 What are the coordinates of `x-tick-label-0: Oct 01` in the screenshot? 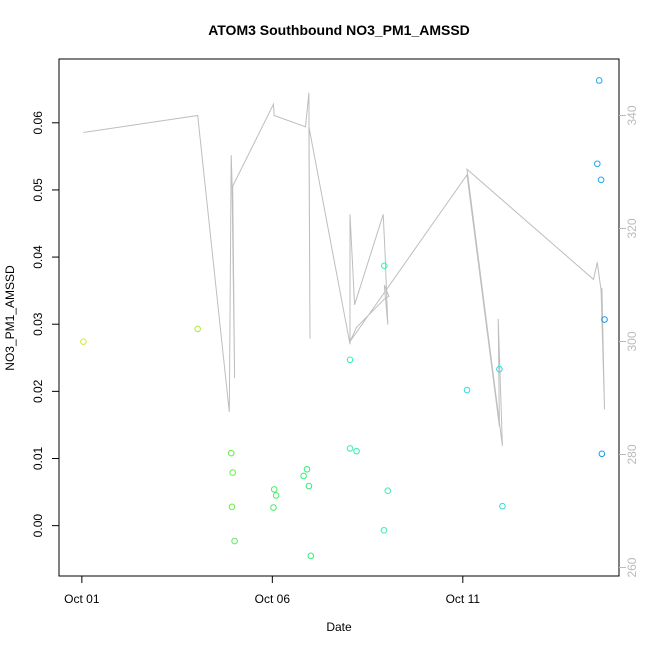 It's located at (82, 599).